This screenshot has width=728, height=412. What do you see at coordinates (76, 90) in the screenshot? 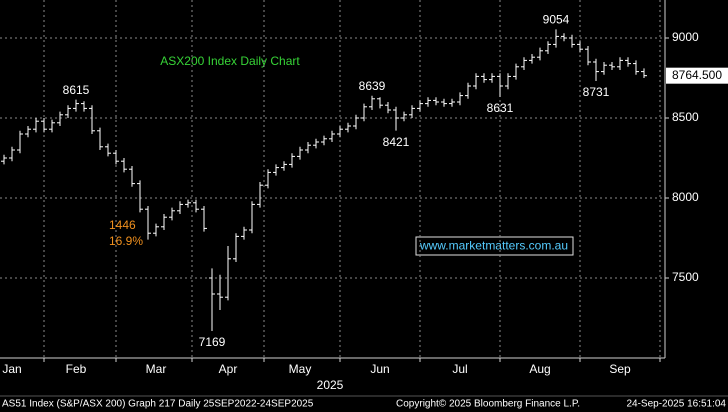
I see `annotation: 8615` at bounding box center [76, 90].